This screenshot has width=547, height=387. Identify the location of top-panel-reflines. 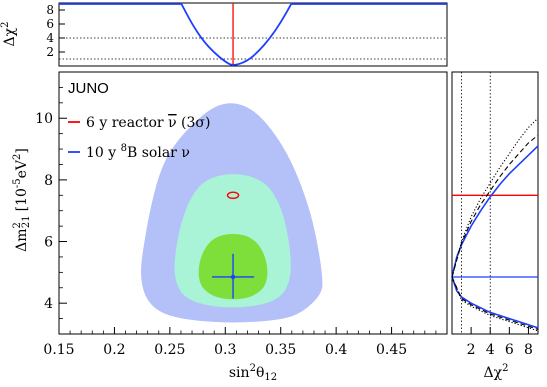
(253, 31).